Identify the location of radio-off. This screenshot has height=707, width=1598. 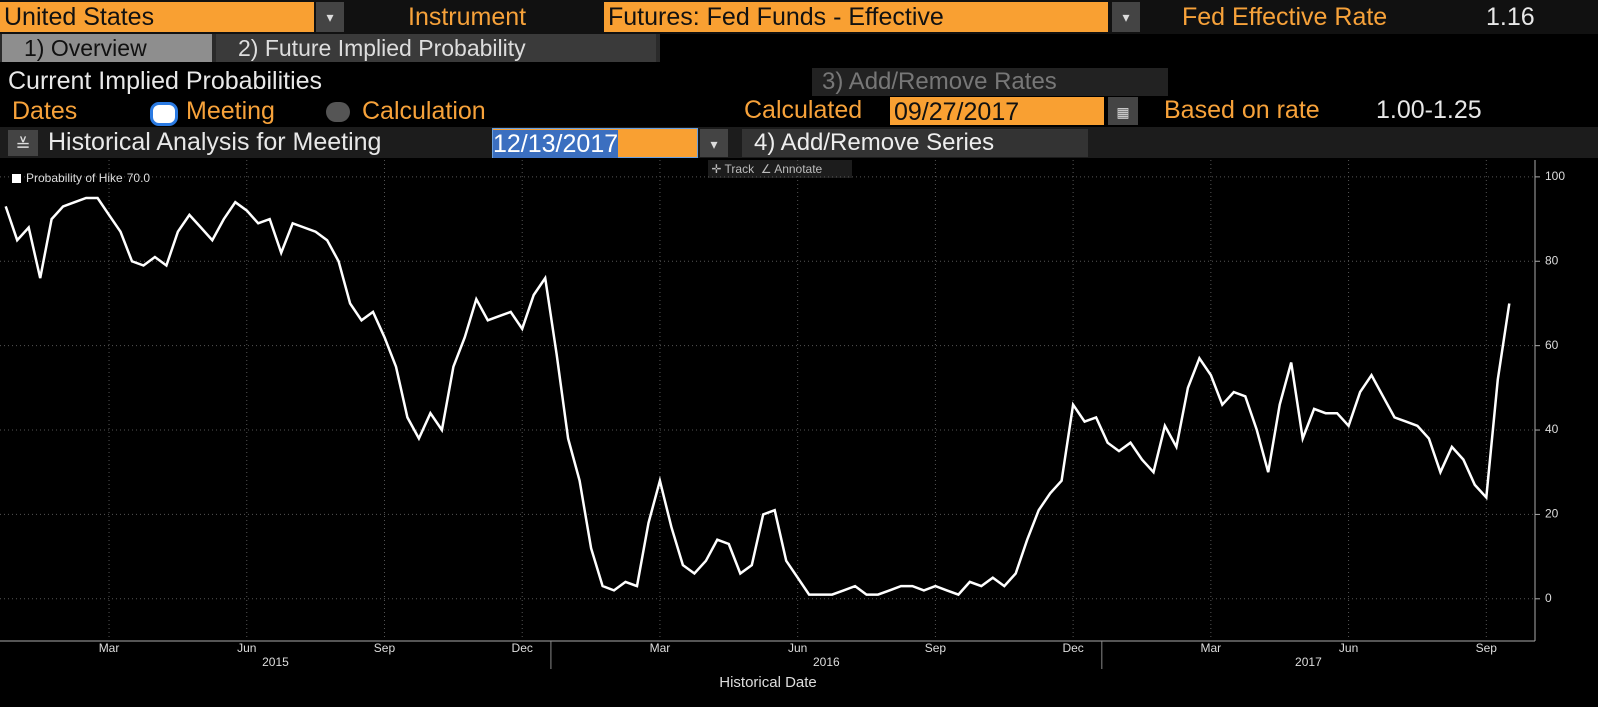
(338, 112).